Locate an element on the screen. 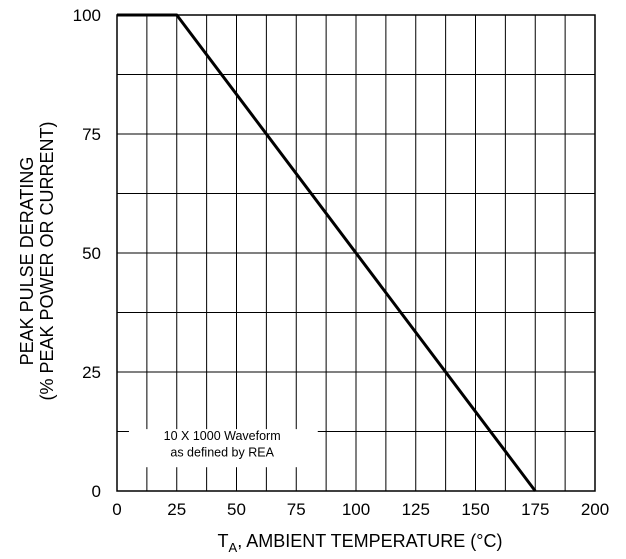 This screenshot has height=559, width=626. x-tick-label: 50 is located at coordinates (236, 509).